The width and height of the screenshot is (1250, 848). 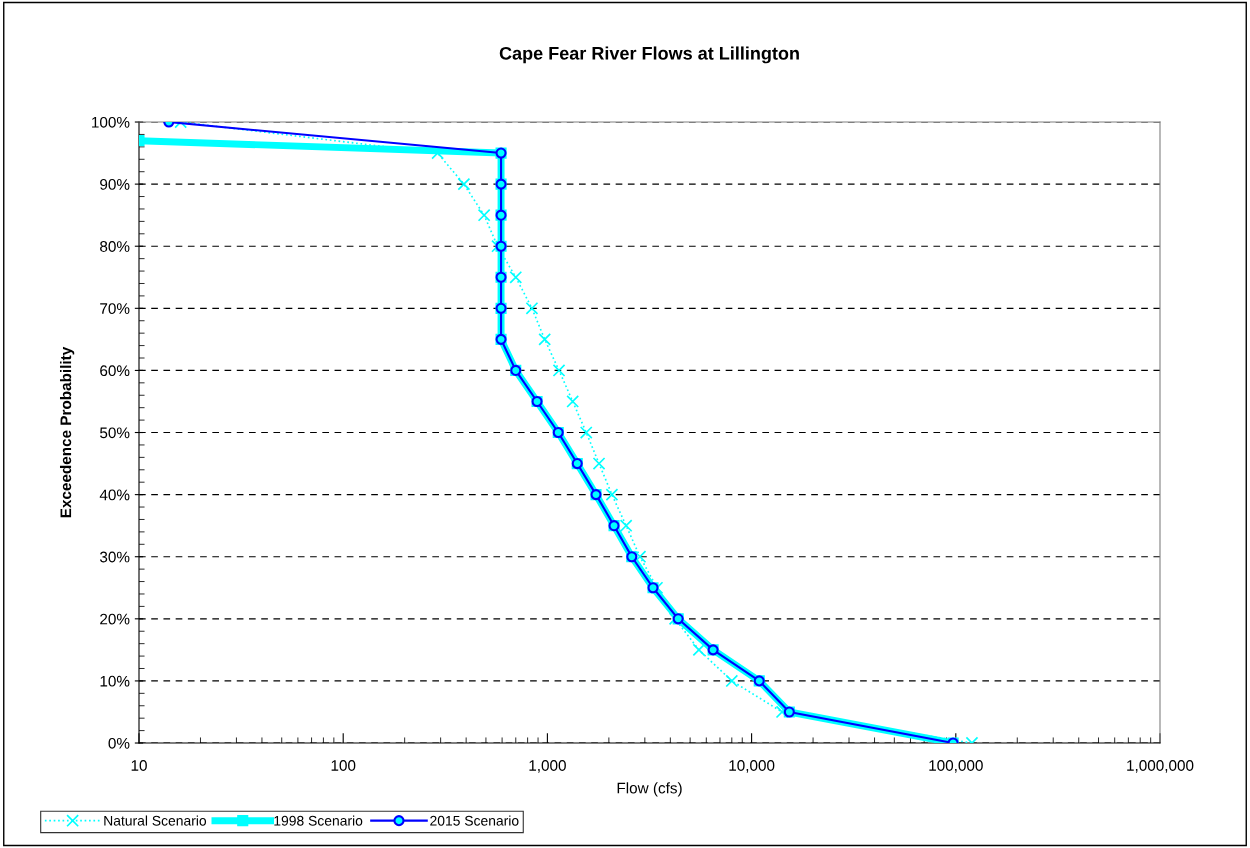 What do you see at coordinates (111, 122) in the screenshot?
I see `y-tick-label: 100%` at bounding box center [111, 122].